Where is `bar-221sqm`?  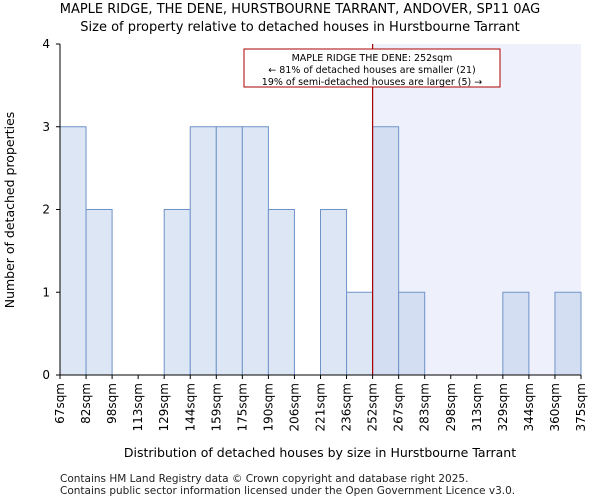
bar-221sqm is located at coordinates (334, 292).